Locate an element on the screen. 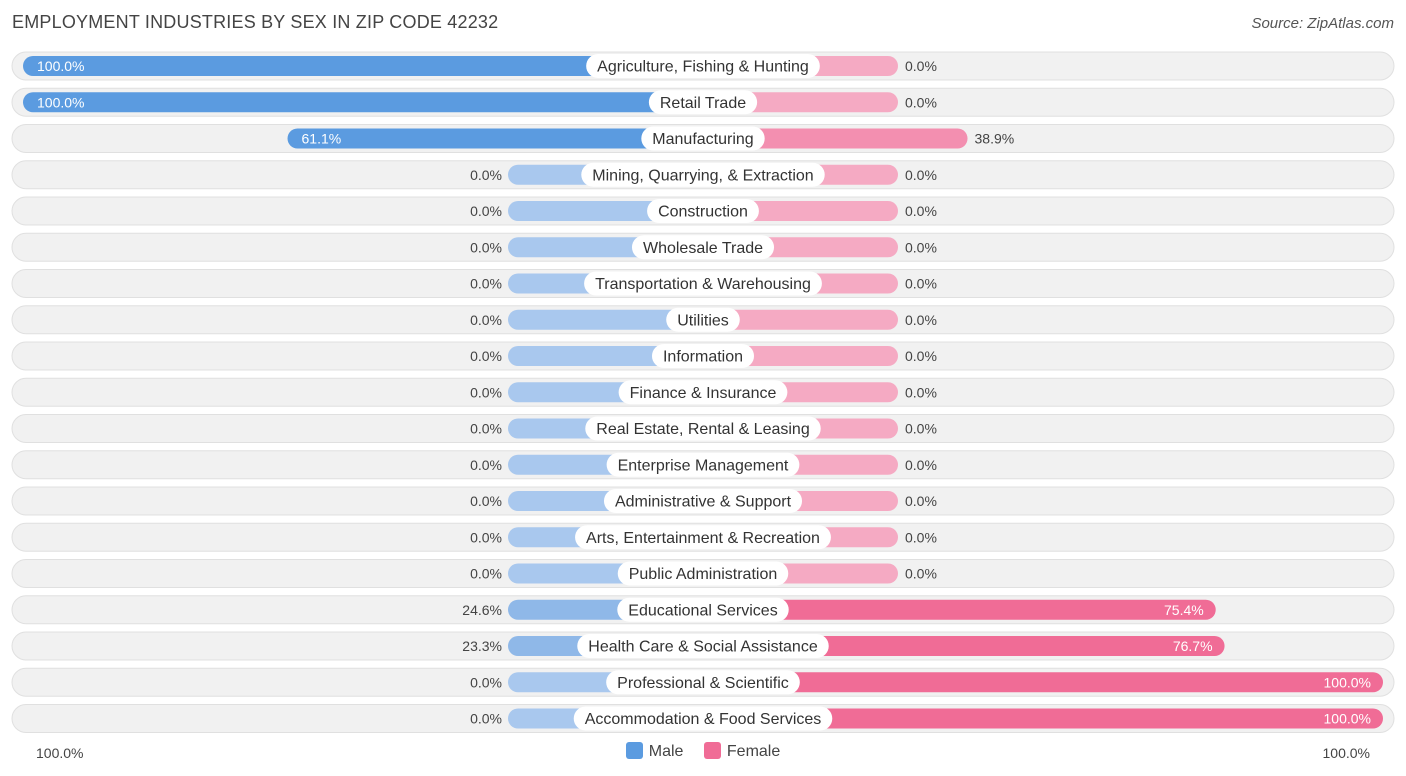 The height and width of the screenshot is (776, 1406). data-label-female: 75.4% is located at coordinates (1184, 610).